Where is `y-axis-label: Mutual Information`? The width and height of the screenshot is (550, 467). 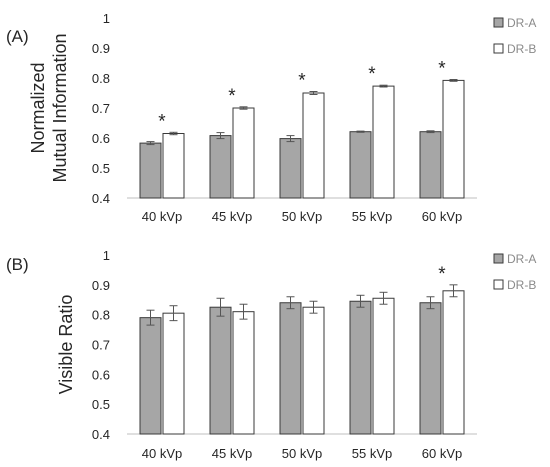 y-axis-label: Mutual Information is located at coordinates (60, 107).